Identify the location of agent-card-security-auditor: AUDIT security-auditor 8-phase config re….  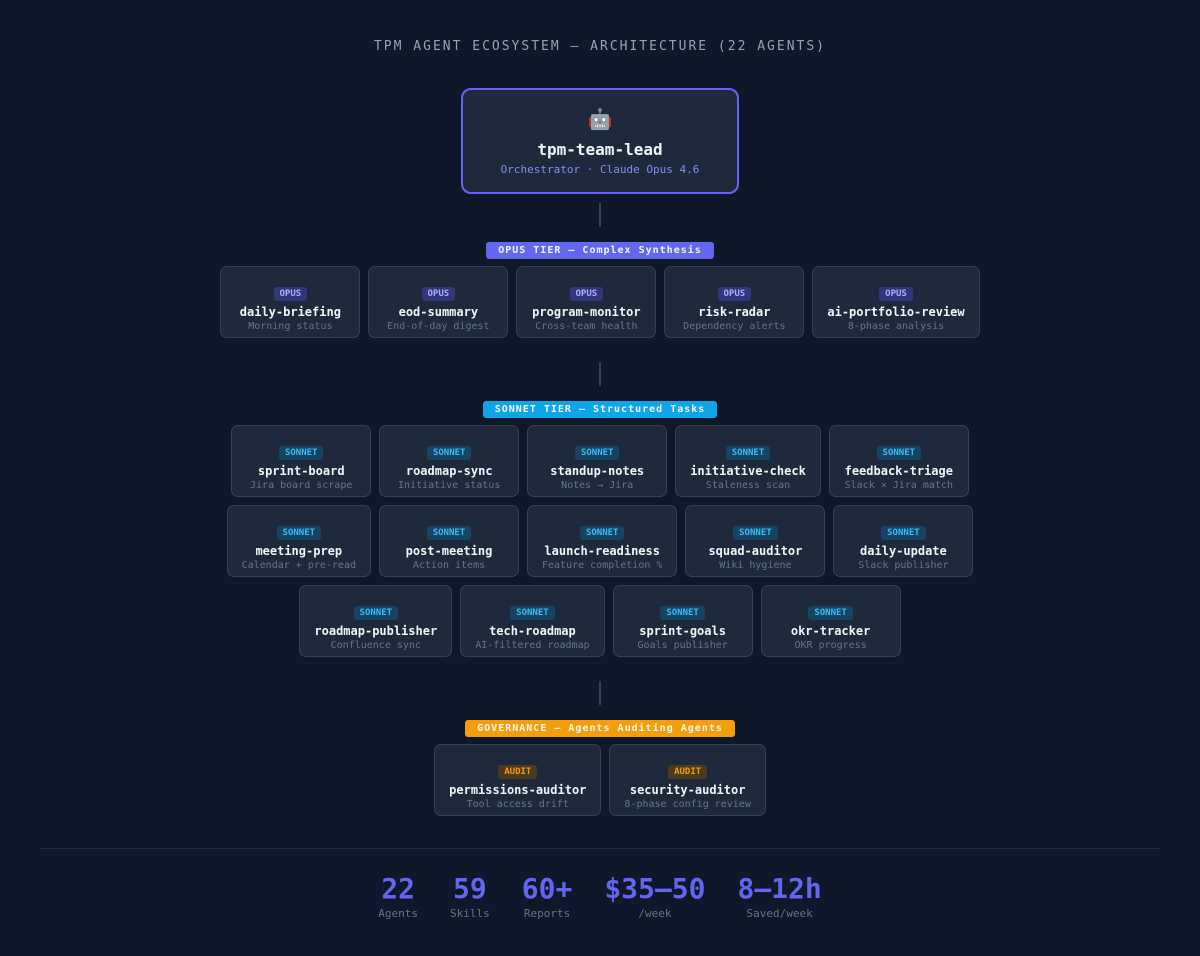
(687, 780).